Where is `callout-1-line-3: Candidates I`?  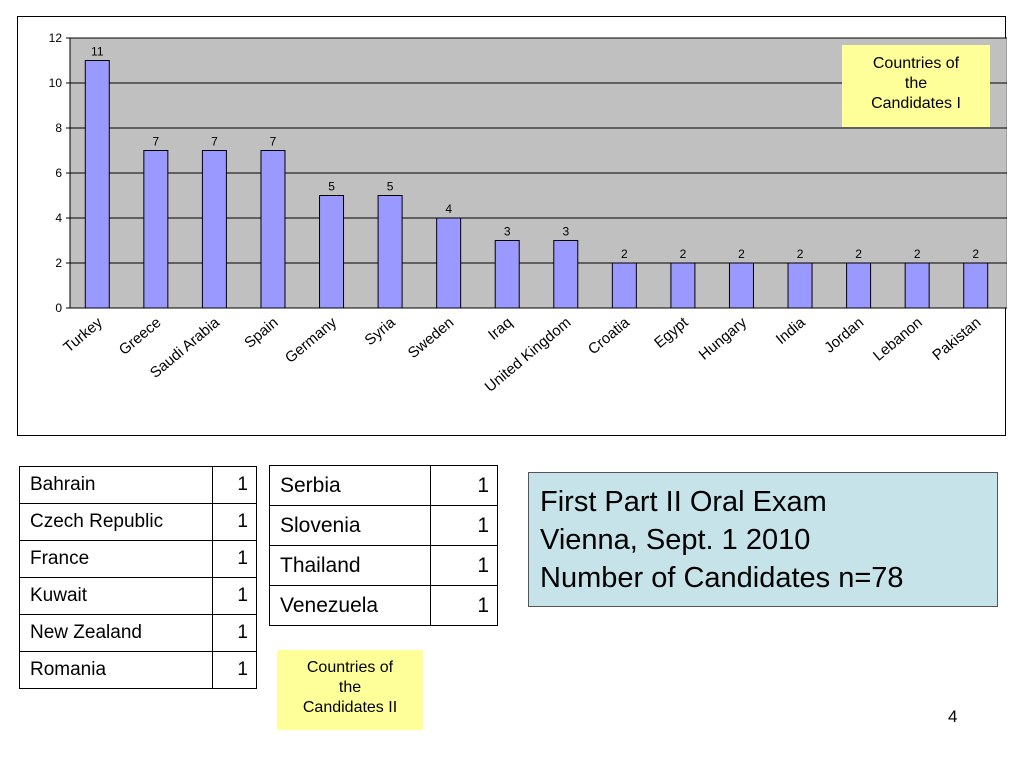 callout-1-line-3: Candidates I is located at coordinates (916, 103).